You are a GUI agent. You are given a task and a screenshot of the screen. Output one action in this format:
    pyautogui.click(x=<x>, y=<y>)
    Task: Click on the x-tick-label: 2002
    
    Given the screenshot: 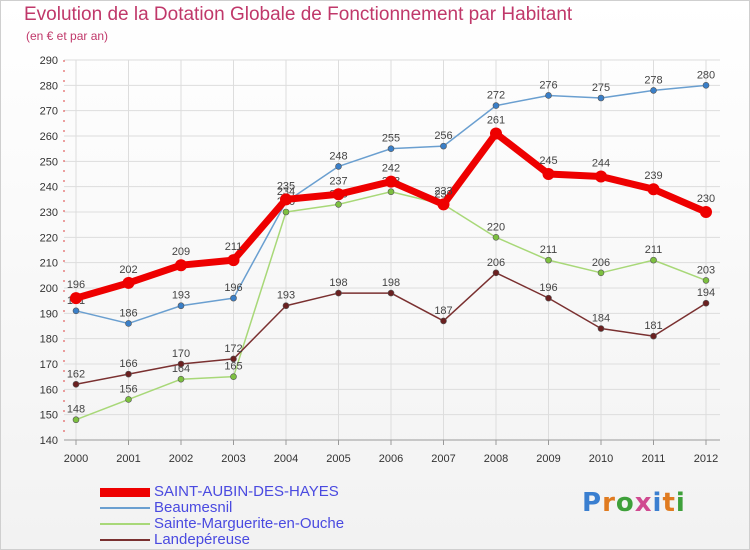 What is the action you would take?
    pyautogui.click(x=181, y=459)
    